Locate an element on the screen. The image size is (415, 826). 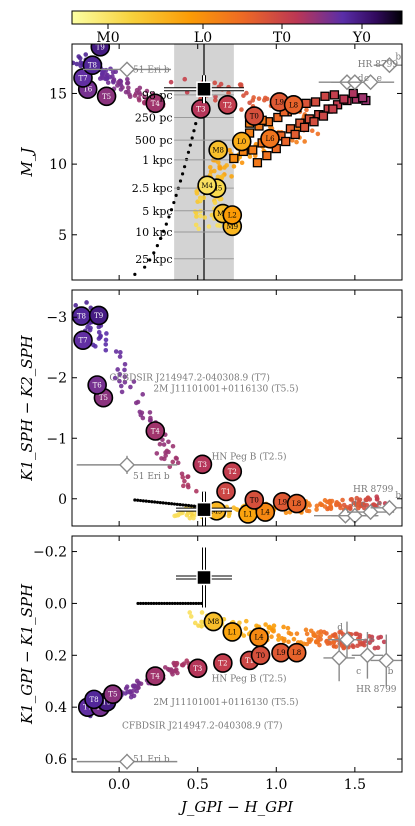
target-marker is located at coordinates (204, 89).